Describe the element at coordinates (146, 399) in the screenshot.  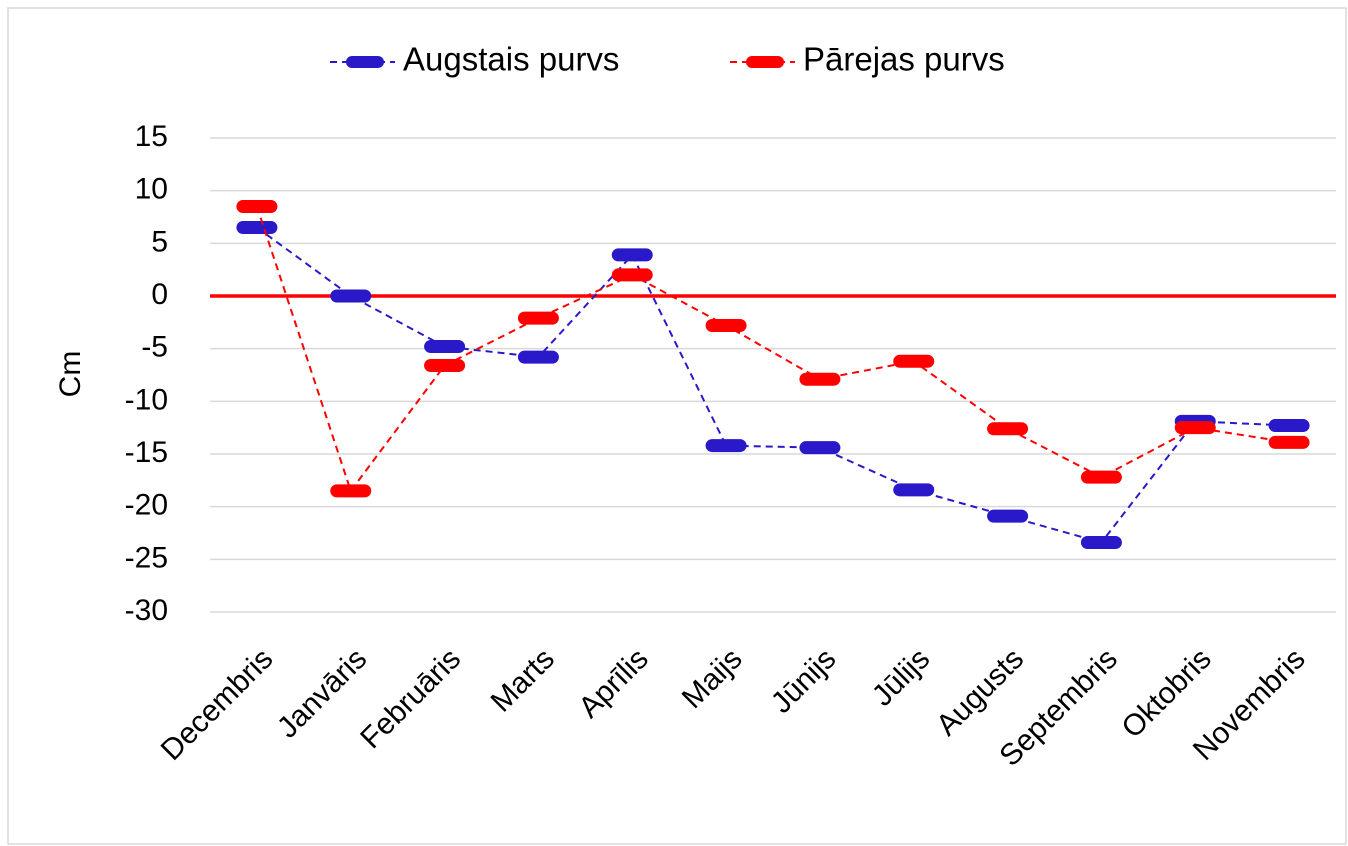
I see `y-tick-label: -10` at that location.